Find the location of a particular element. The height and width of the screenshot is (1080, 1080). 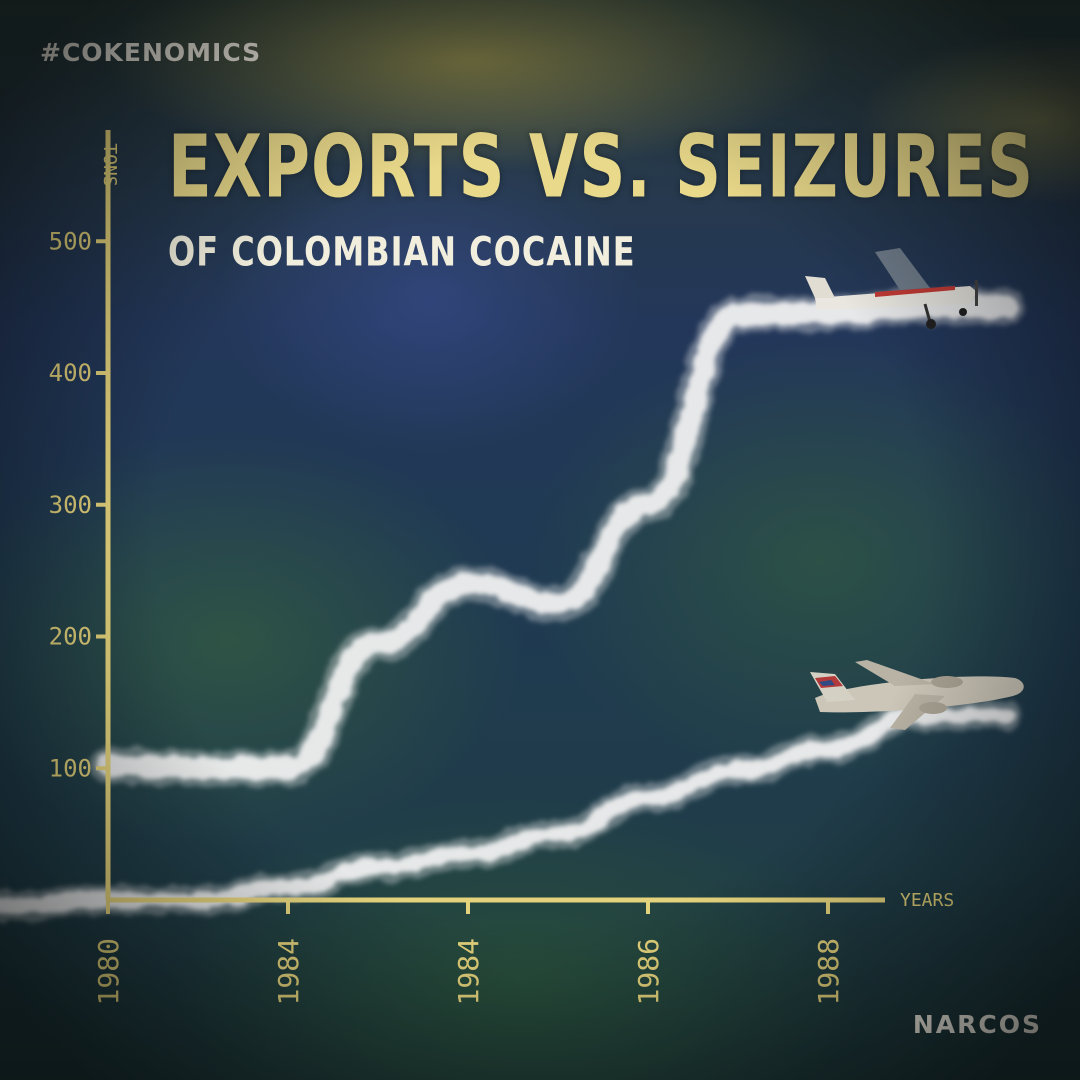

y-tick-label: 200 is located at coordinates (70, 637).